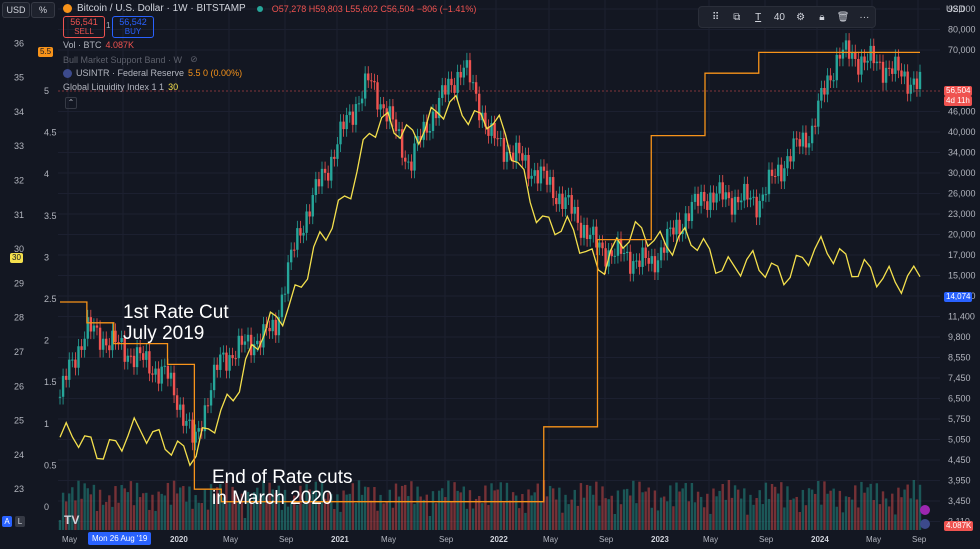 This screenshot has width=980, height=549. I want to click on spread-value: 1, so click(108, 25).